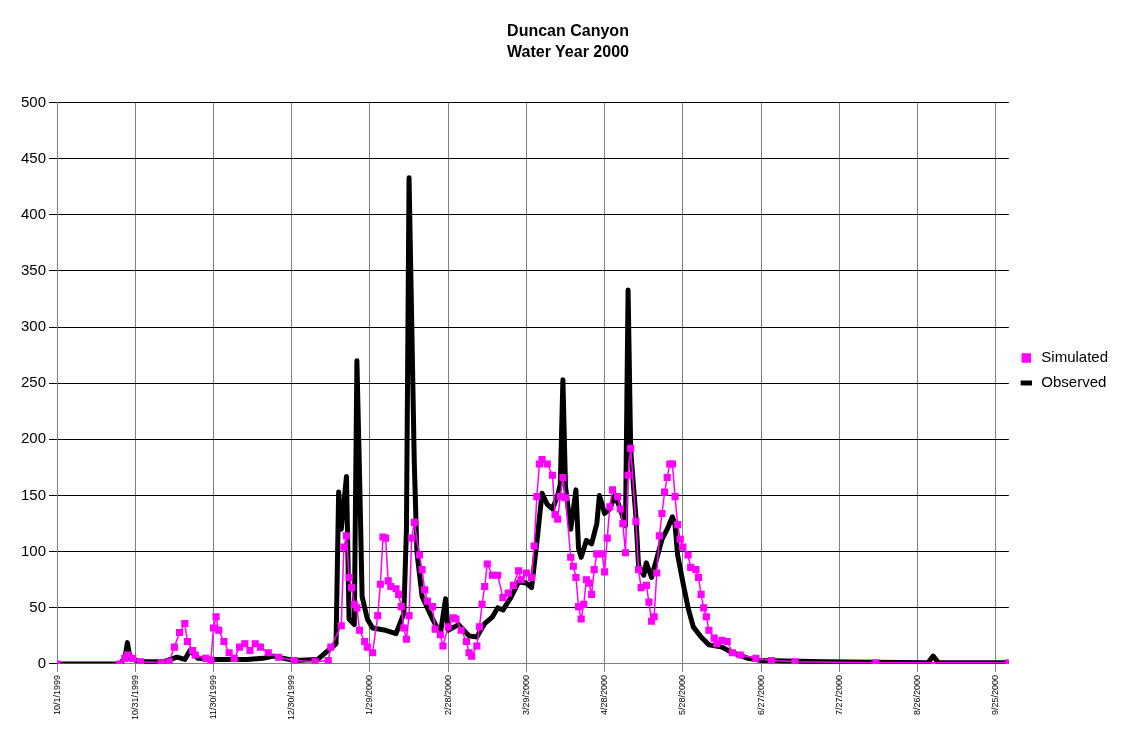 The height and width of the screenshot is (737, 1136). What do you see at coordinates (525, 694) in the screenshot?
I see `x-tick-label: 3/29/2000` at bounding box center [525, 694].